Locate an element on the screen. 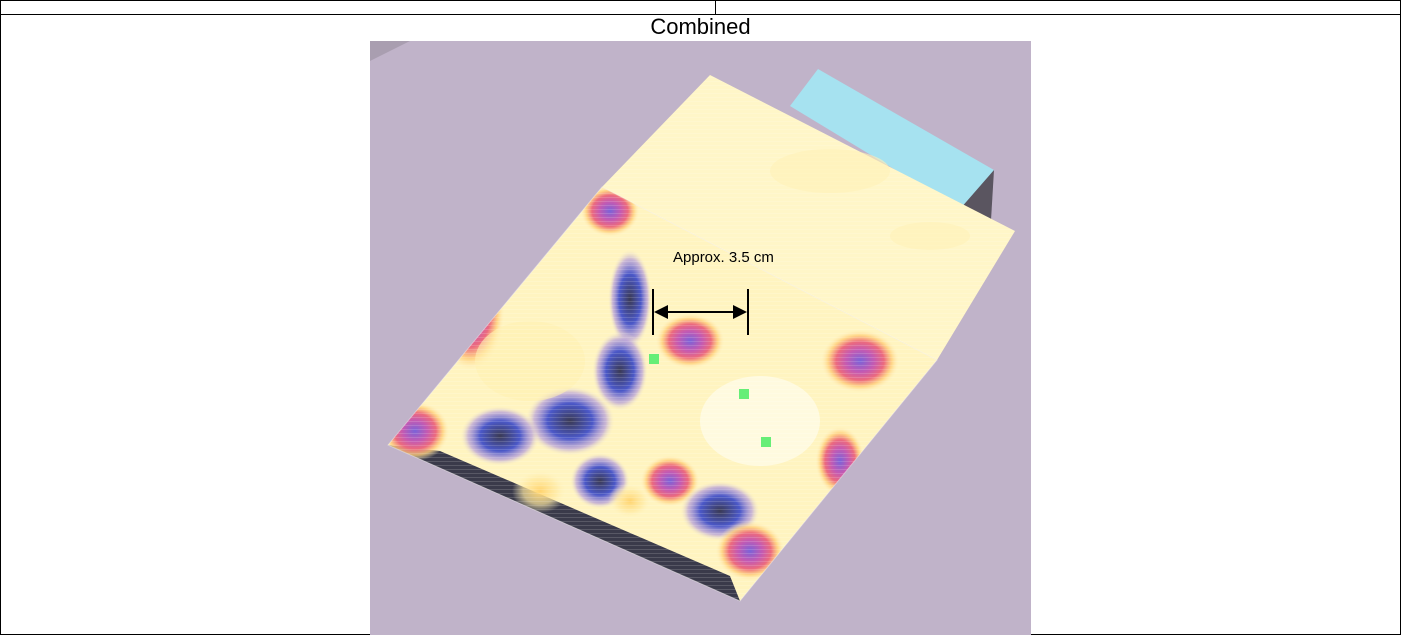  corner-shadow is located at coordinates (390, 51).